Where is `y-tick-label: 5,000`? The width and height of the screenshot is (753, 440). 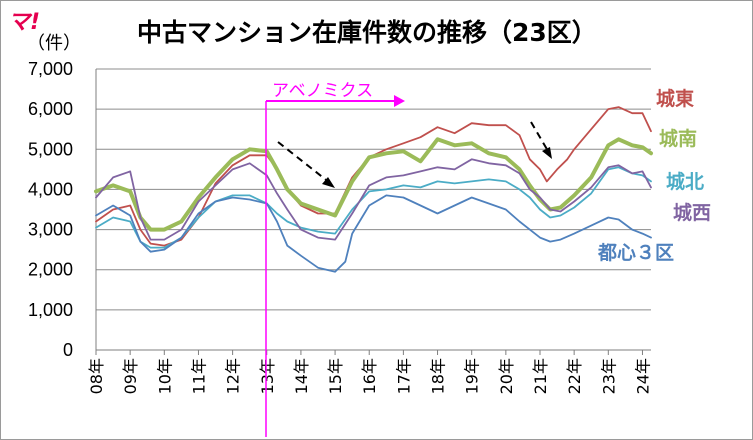 y-tick-label: 5,000 is located at coordinates (50, 149).